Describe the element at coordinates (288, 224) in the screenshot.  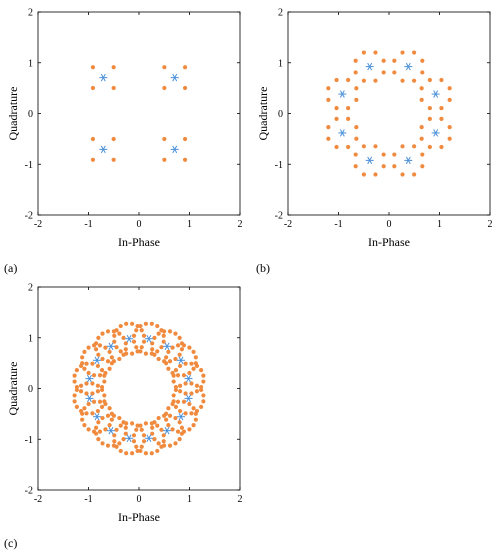
I see `x-tick-label: -2` at that location.